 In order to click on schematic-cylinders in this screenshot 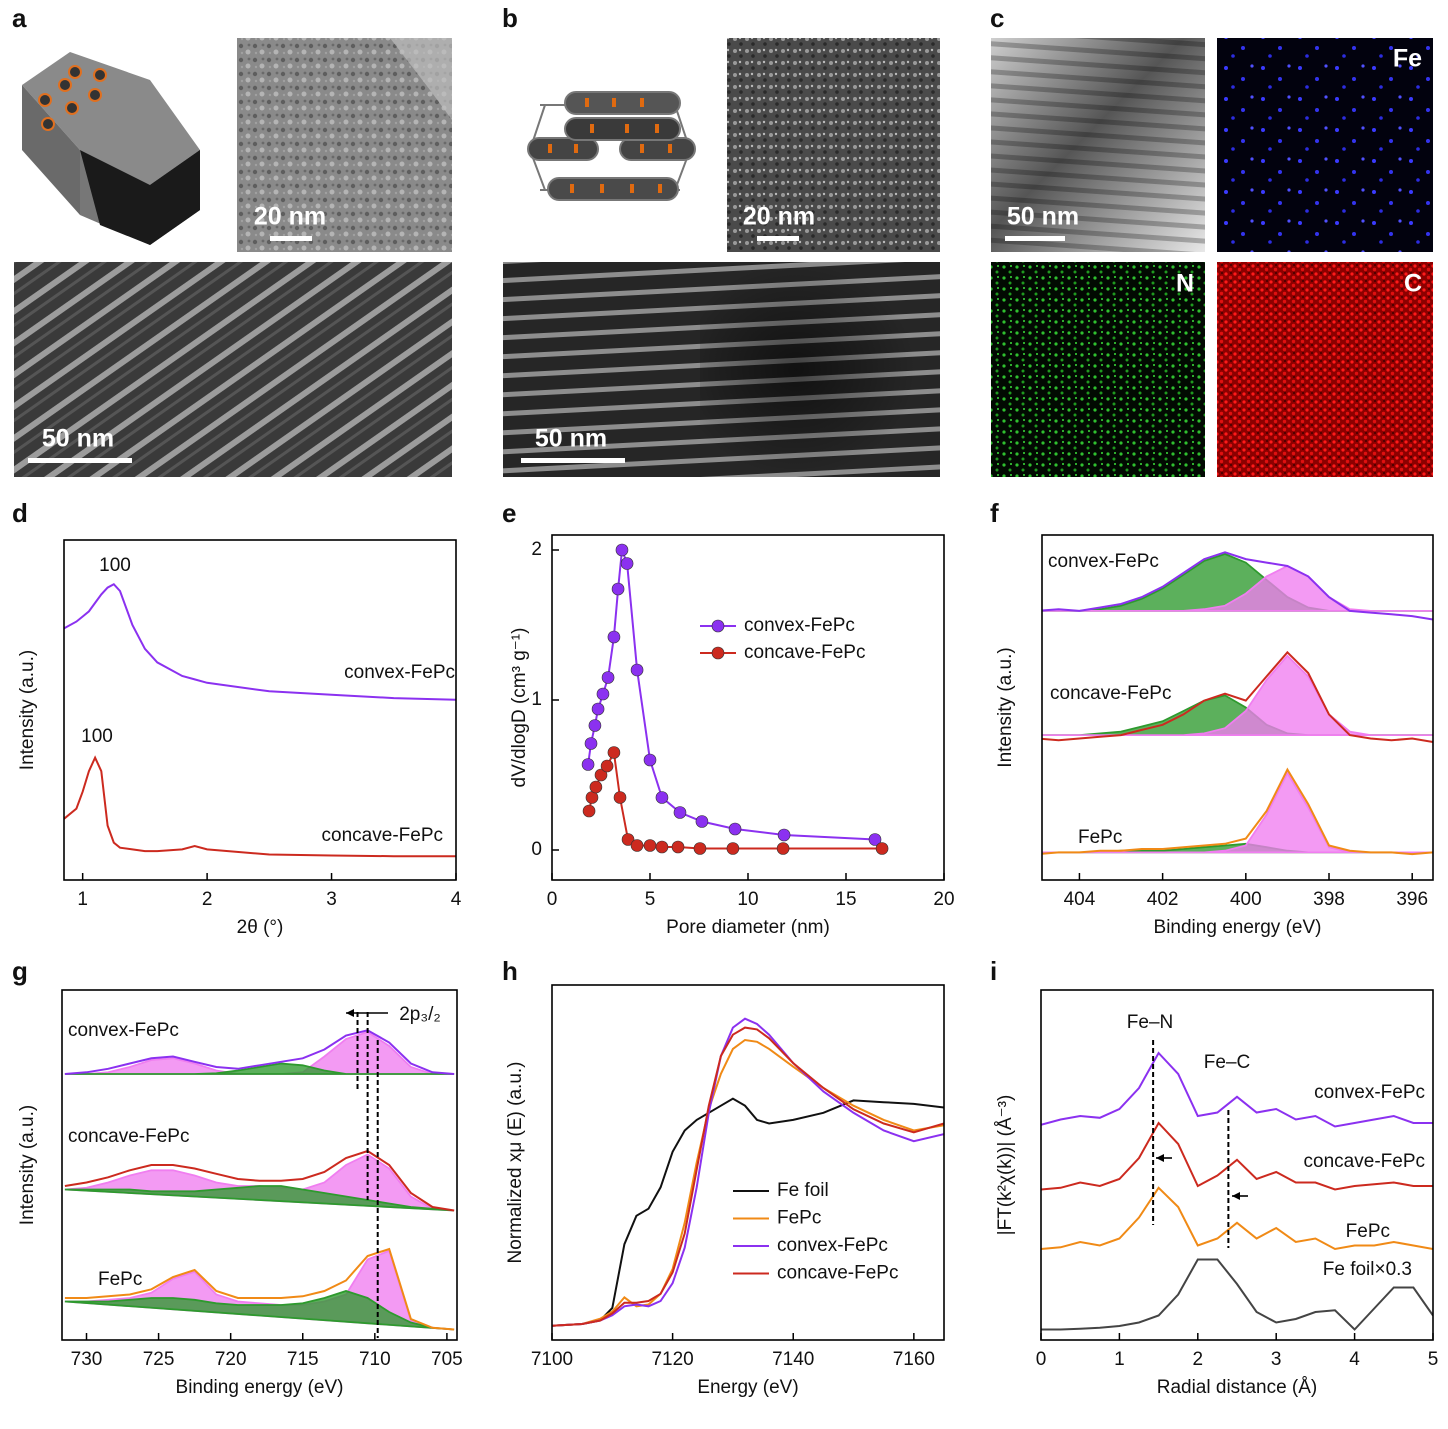, I will do `click(611, 146)`.